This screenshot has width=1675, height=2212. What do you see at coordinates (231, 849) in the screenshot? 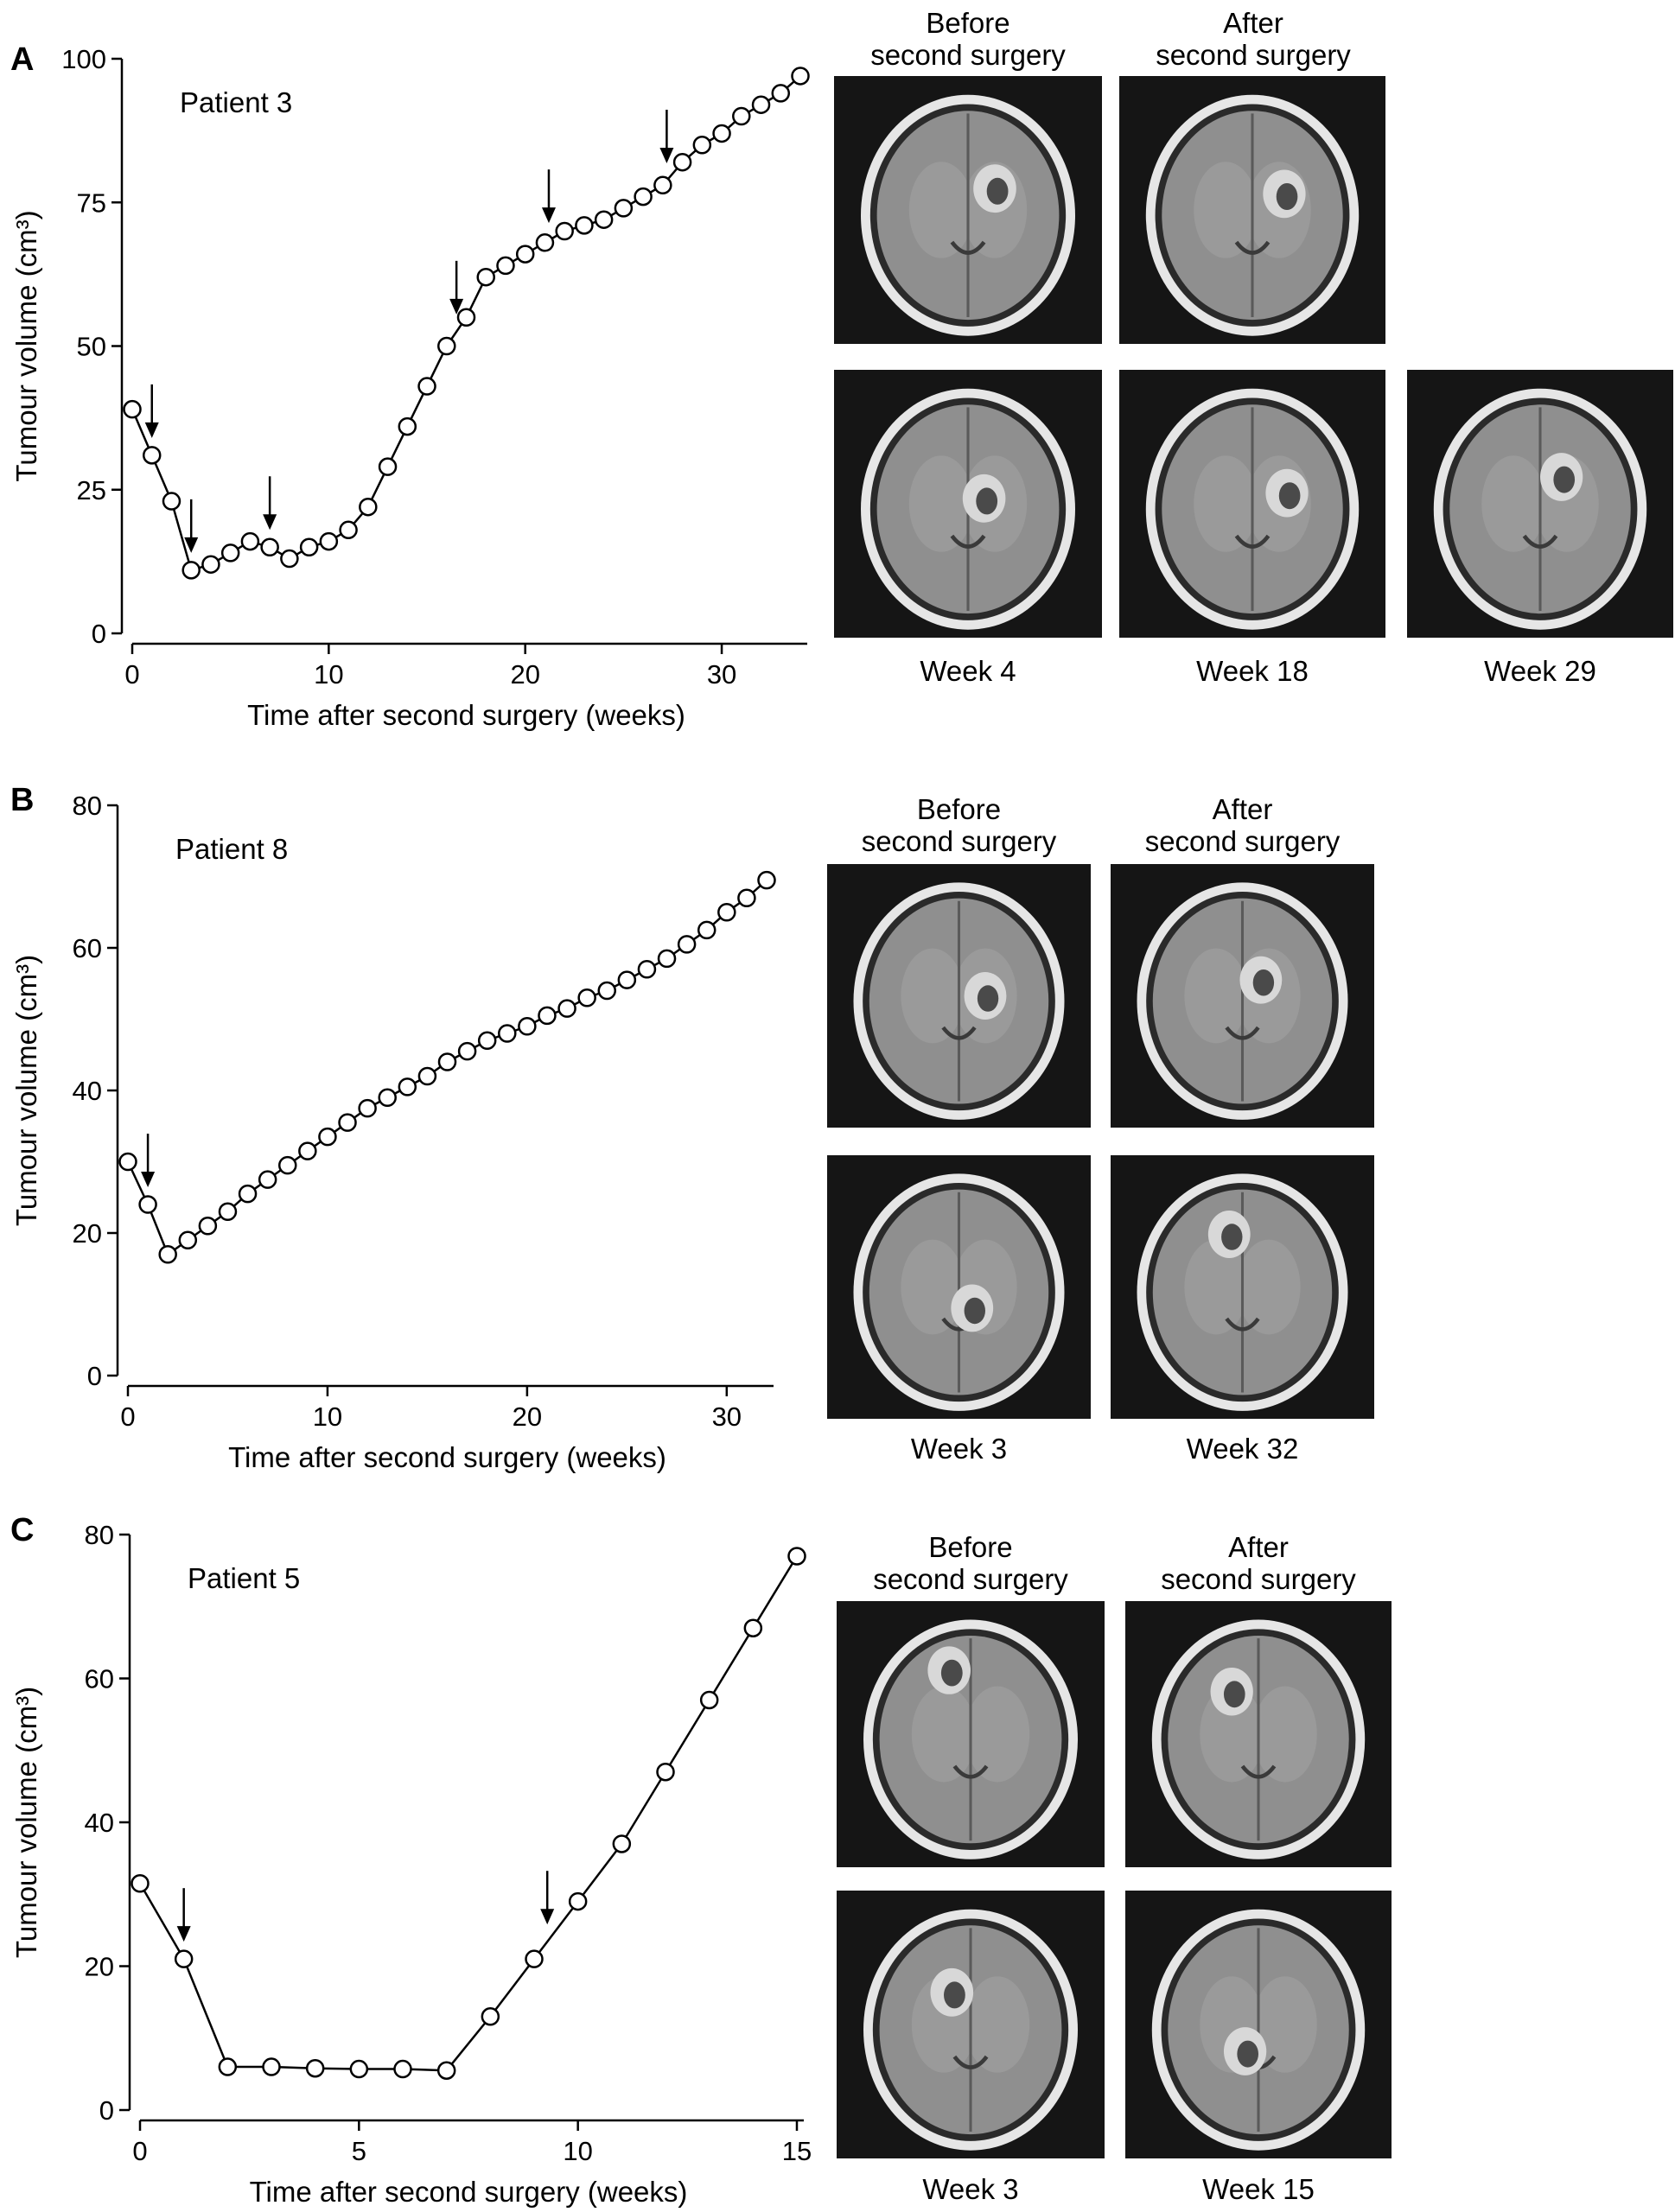
I see `chart-title: Patient 8` at bounding box center [231, 849].